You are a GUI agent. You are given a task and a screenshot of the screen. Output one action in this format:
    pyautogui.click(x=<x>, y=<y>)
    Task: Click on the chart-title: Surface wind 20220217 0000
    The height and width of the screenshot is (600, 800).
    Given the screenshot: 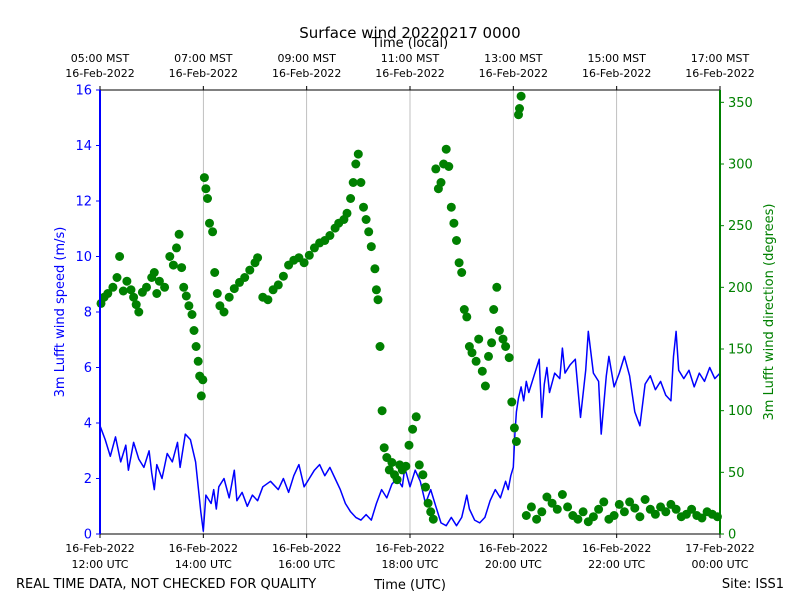 What is the action you would take?
    pyautogui.click(x=409, y=33)
    